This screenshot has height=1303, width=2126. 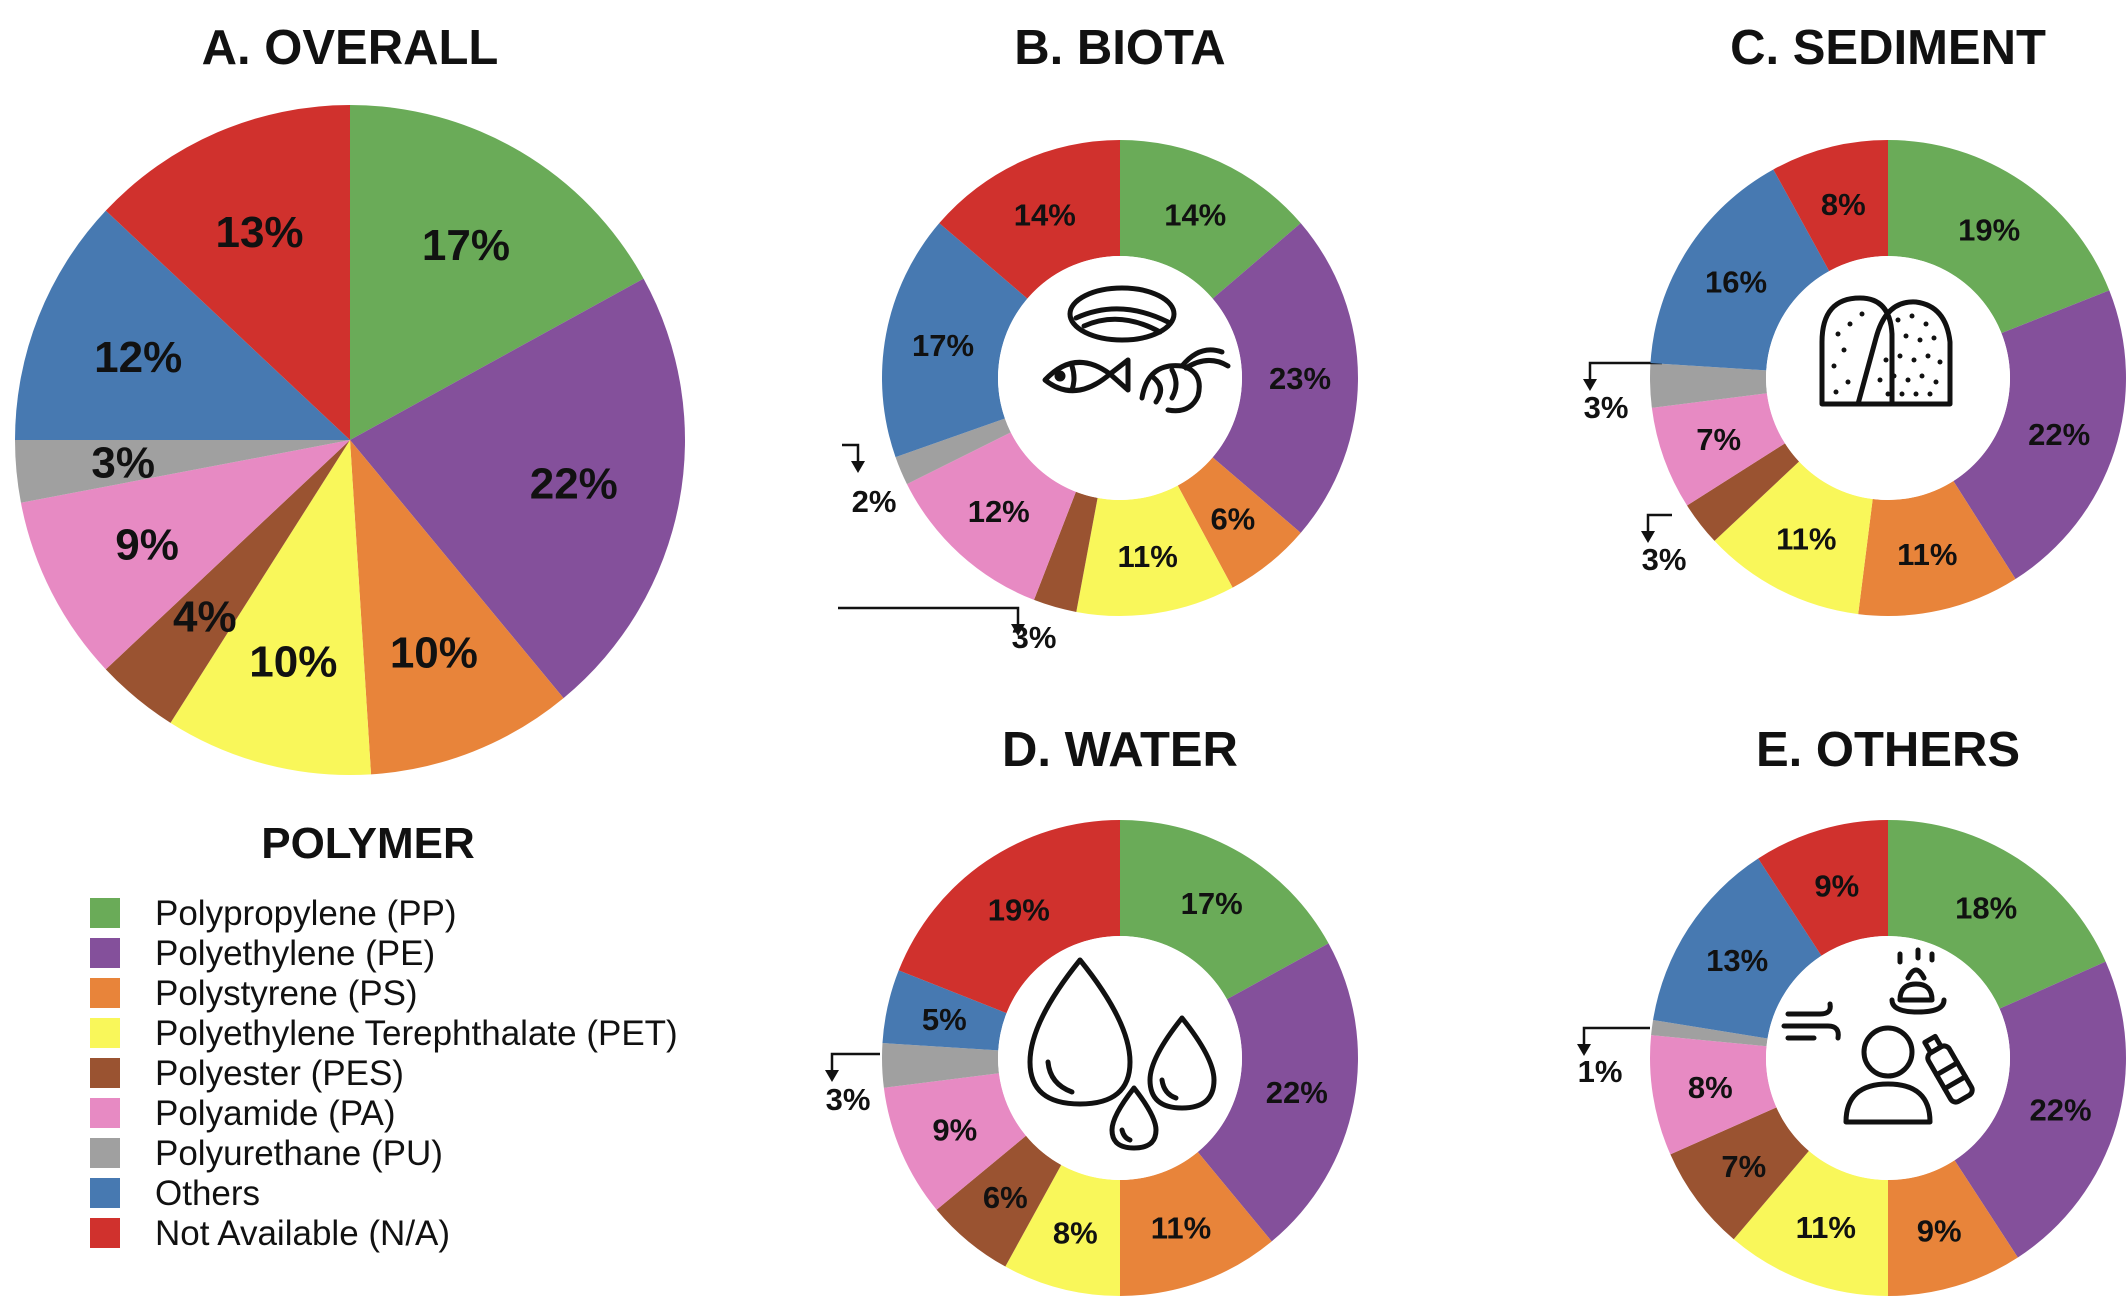 What do you see at coordinates (1019, 909) in the screenshot?
I see `data-label-water-na: 19%` at bounding box center [1019, 909].